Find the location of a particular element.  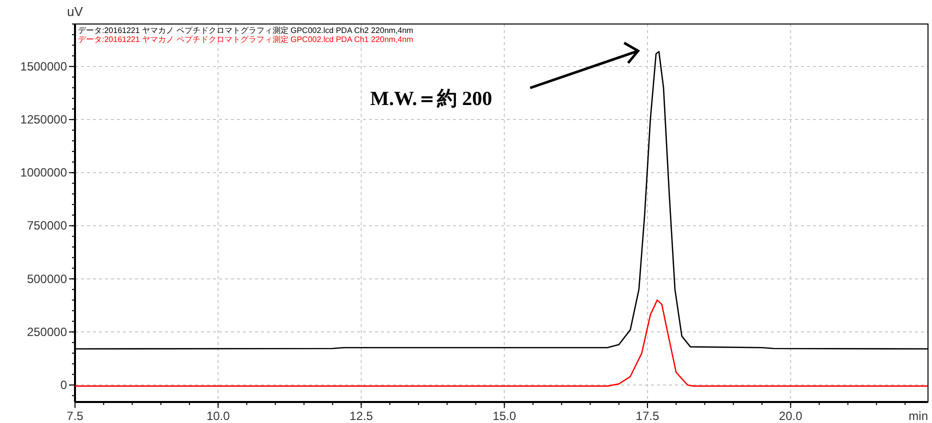

x-tick-label: 15.0 is located at coordinates (504, 416).